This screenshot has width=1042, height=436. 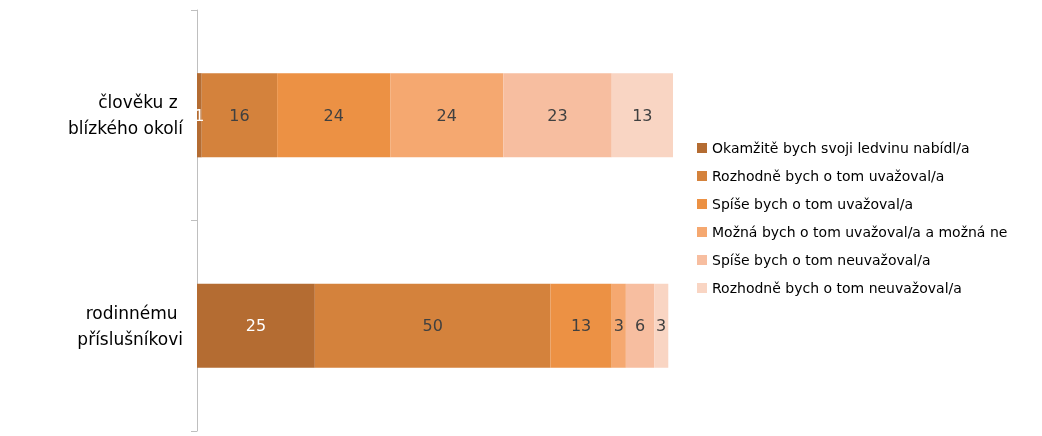 I want to click on legend-label: Možná bych o tom uvažoval/a a možná ne, so click(x=860, y=232).